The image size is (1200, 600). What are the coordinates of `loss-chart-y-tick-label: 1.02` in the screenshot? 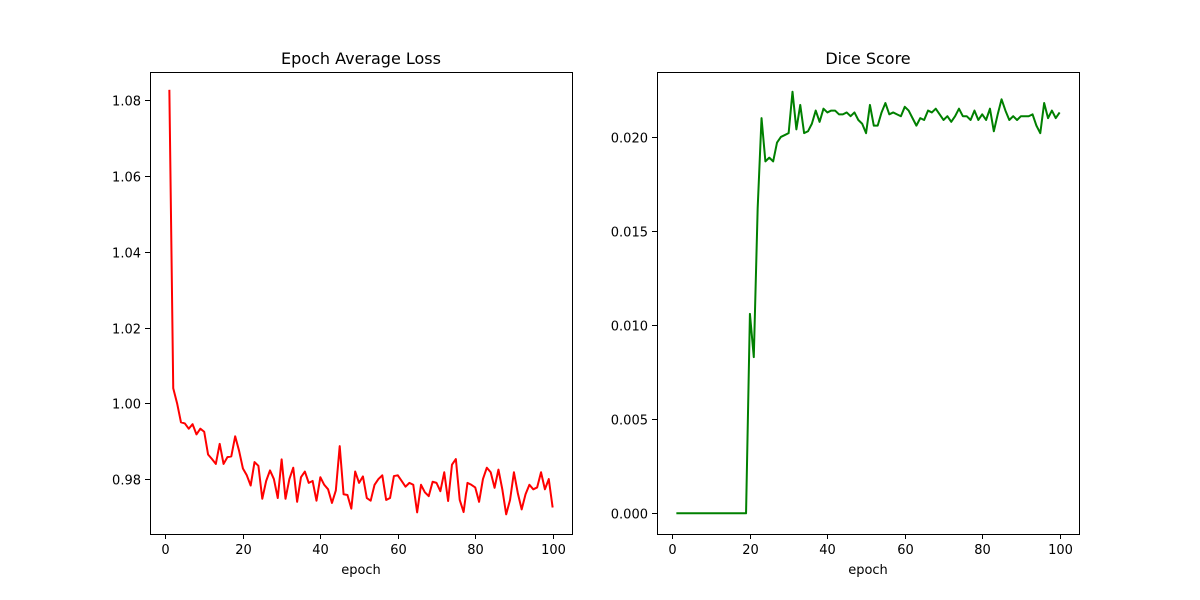 It's located at (126, 330).